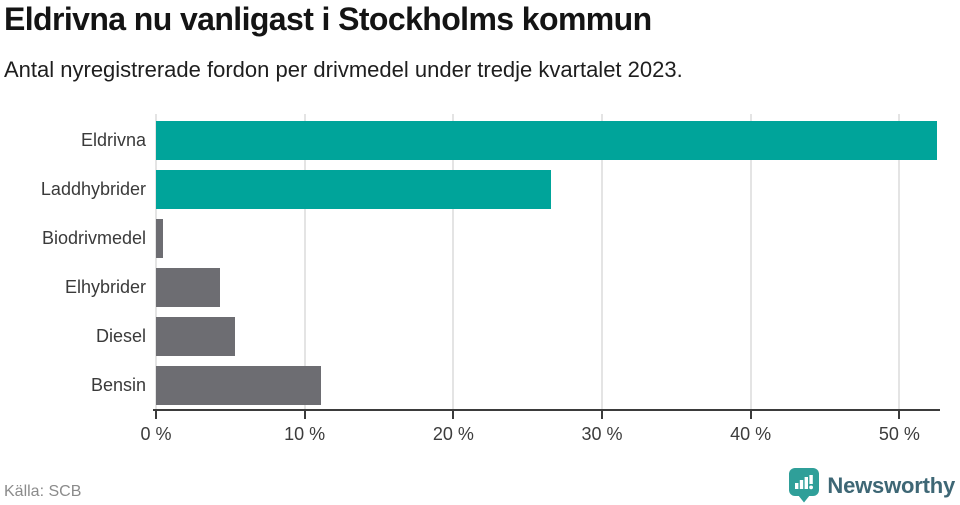 Image resolution: width=960 pixels, height=505 pixels. What do you see at coordinates (188, 287) in the screenshot?
I see `bar-elhybrider` at bounding box center [188, 287].